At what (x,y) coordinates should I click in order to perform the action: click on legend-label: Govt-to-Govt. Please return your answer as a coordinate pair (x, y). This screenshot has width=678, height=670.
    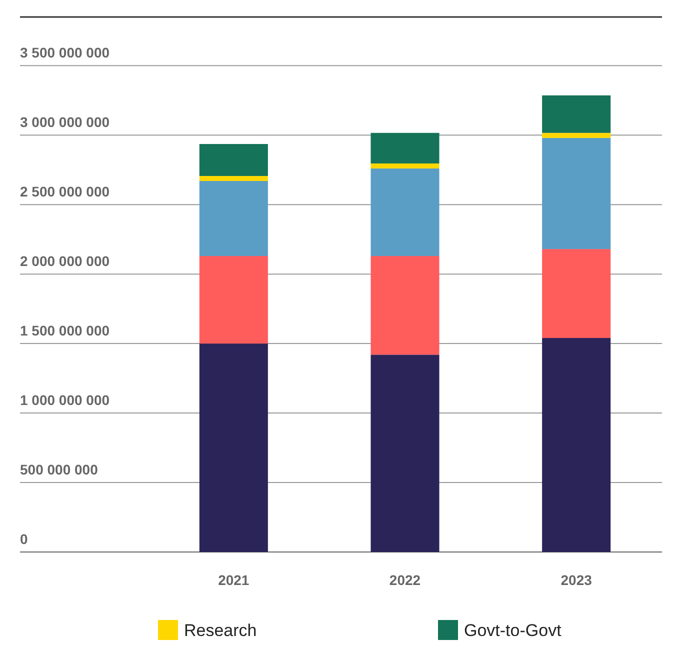
    Looking at the image, I should click on (513, 630).